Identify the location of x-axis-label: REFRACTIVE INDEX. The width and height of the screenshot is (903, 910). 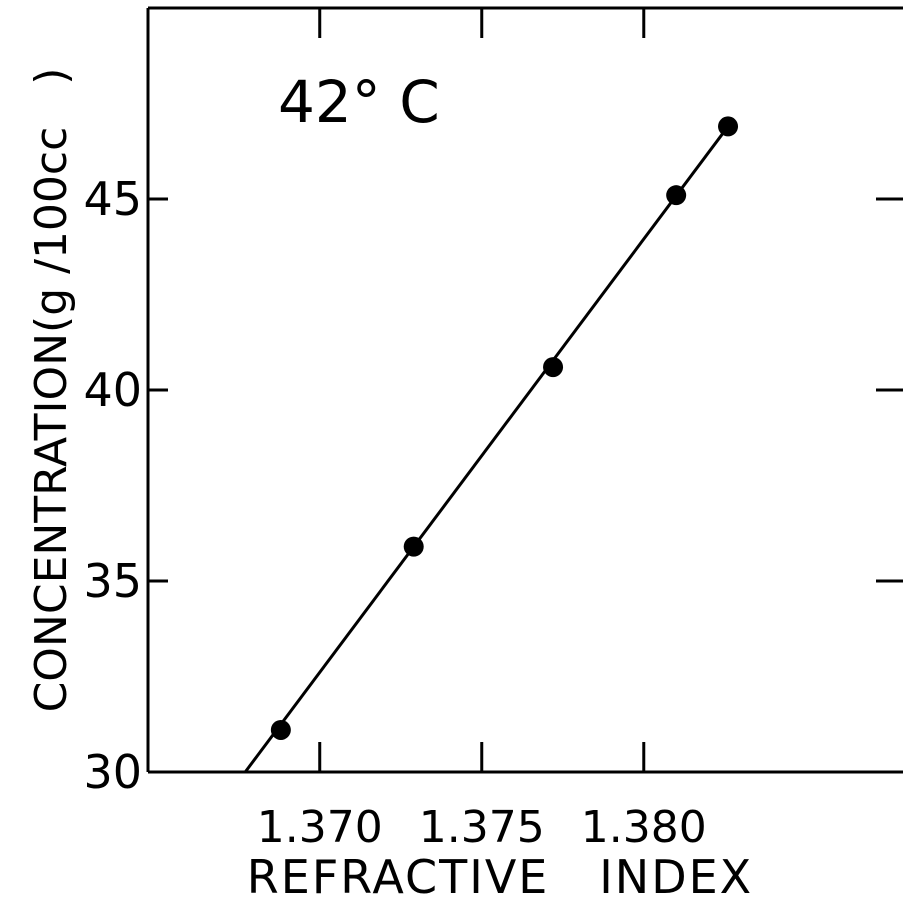
(500, 877).